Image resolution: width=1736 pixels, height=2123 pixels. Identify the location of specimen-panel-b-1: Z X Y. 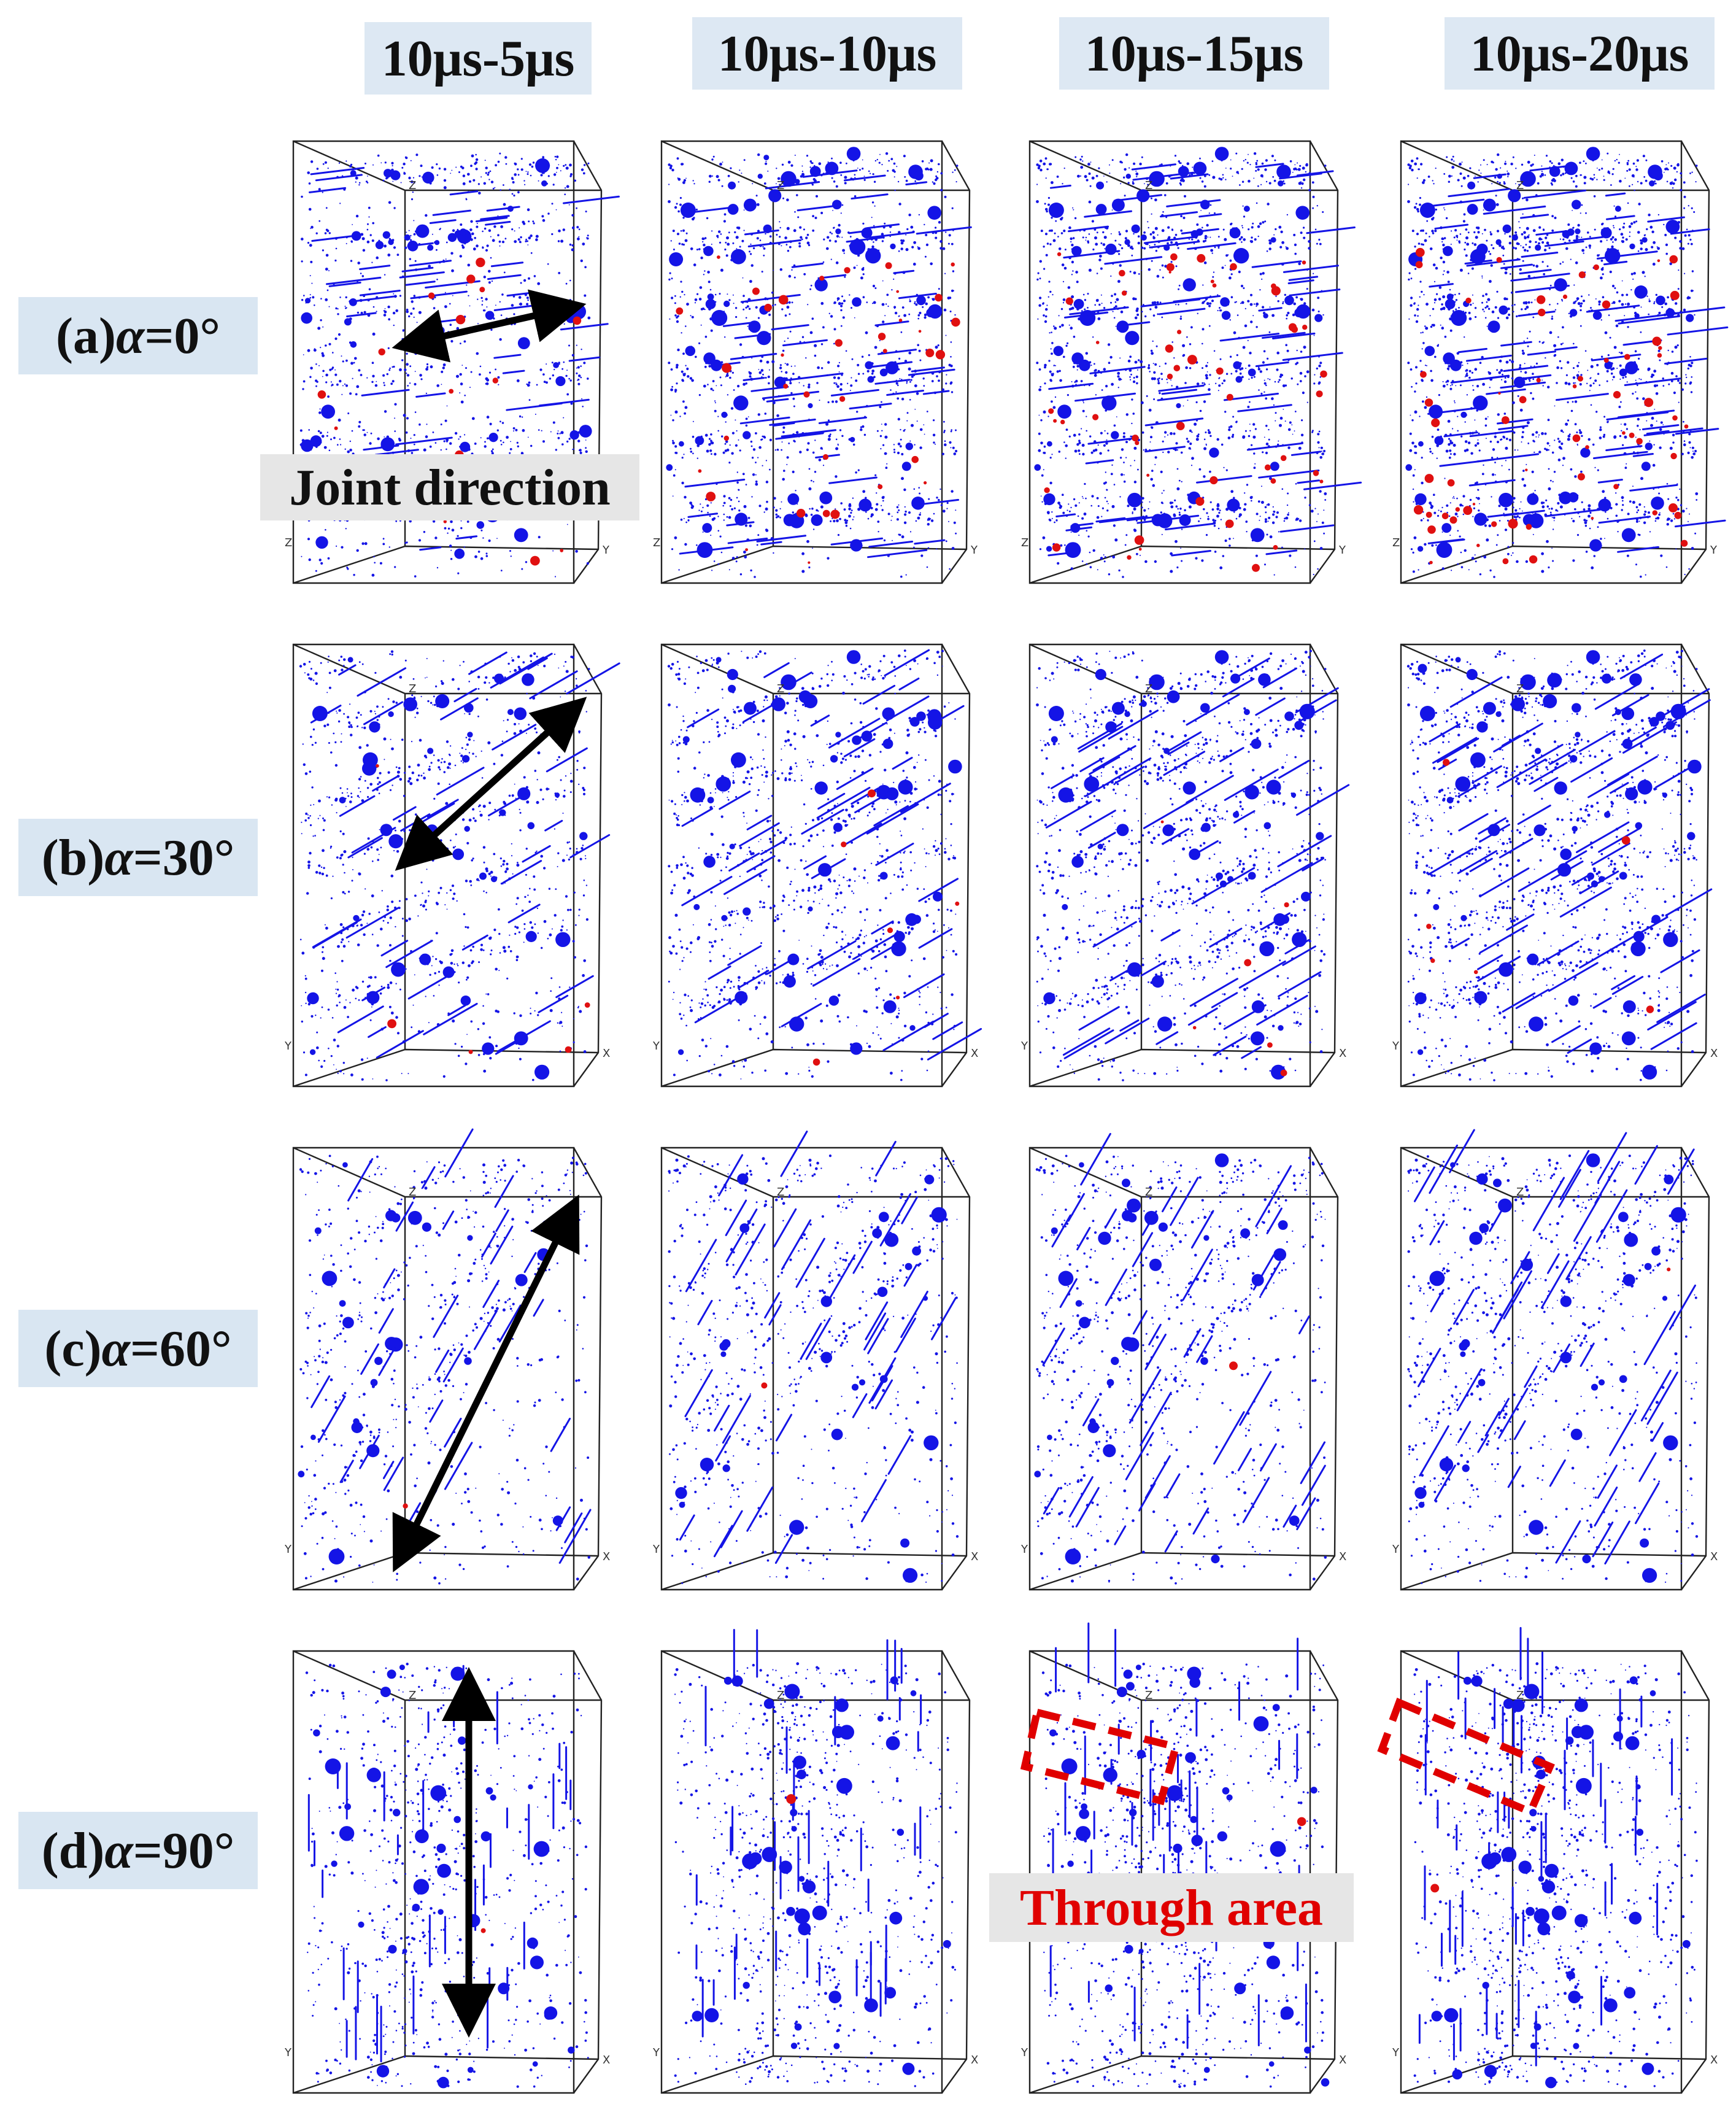
(452, 865).